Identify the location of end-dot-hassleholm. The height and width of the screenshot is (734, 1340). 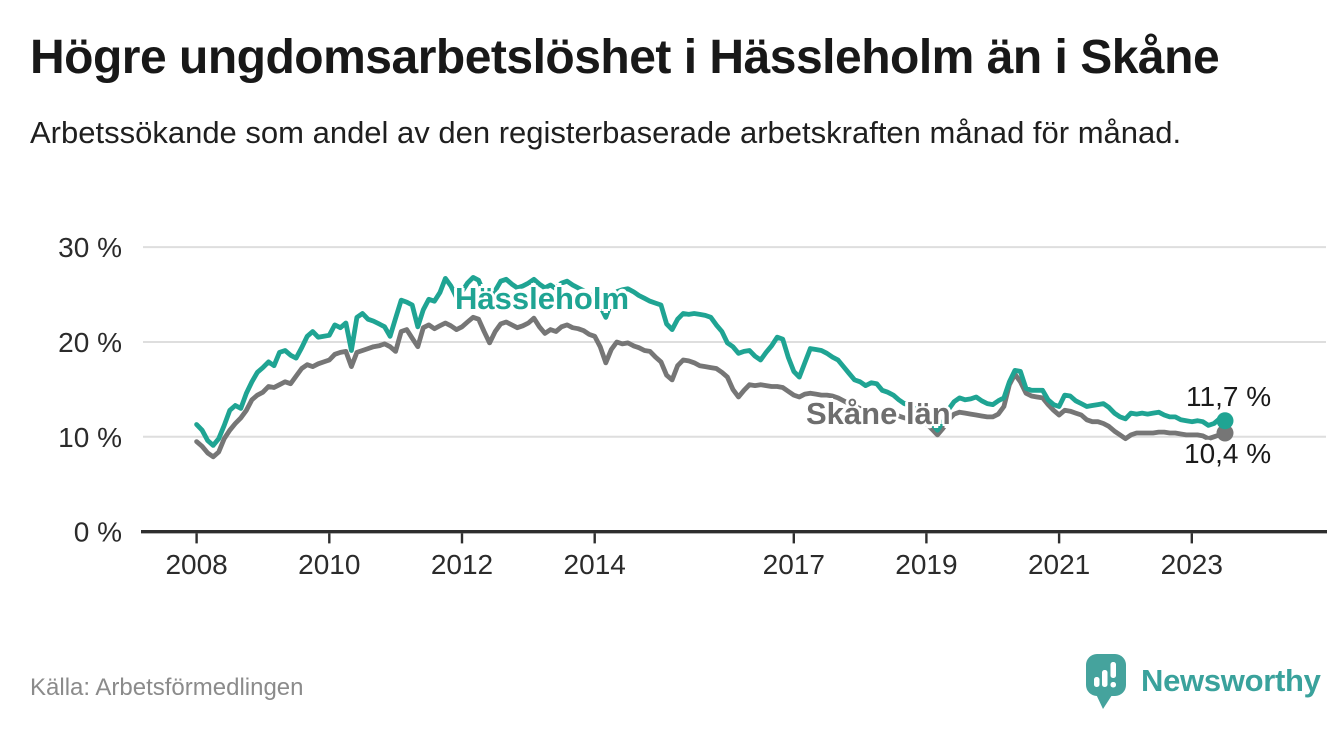
(1225, 421).